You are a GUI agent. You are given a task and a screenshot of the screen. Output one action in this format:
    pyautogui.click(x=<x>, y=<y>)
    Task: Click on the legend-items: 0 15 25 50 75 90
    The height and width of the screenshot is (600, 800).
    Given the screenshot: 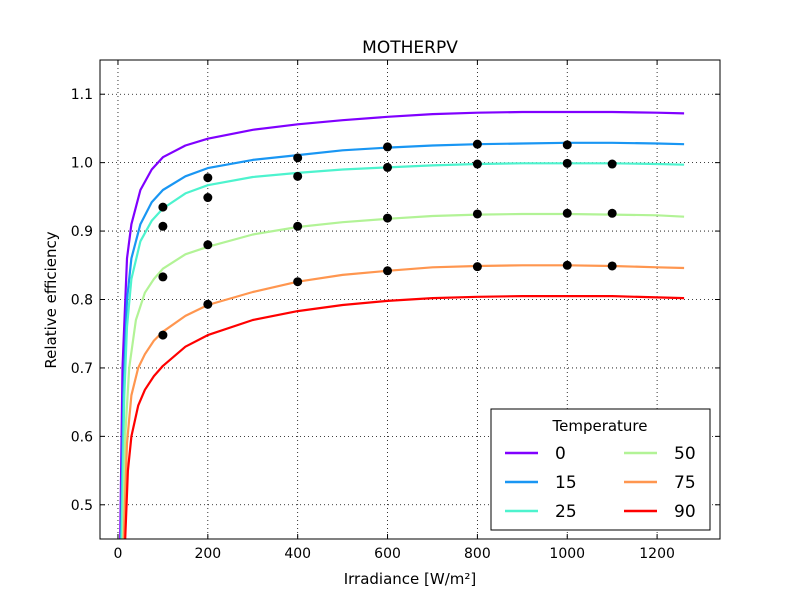 What is the action you would take?
    pyautogui.click(x=600, y=483)
    